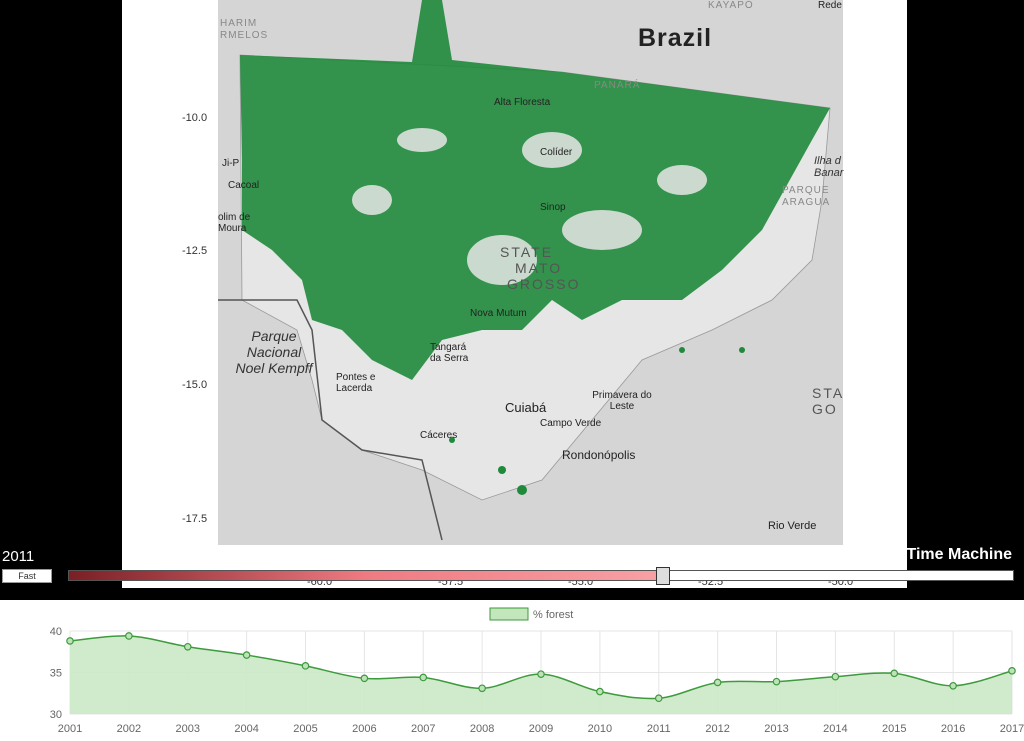 The image size is (1024, 741). What do you see at coordinates (244, 185) in the screenshot?
I see `place-label: Cacoal` at bounding box center [244, 185].